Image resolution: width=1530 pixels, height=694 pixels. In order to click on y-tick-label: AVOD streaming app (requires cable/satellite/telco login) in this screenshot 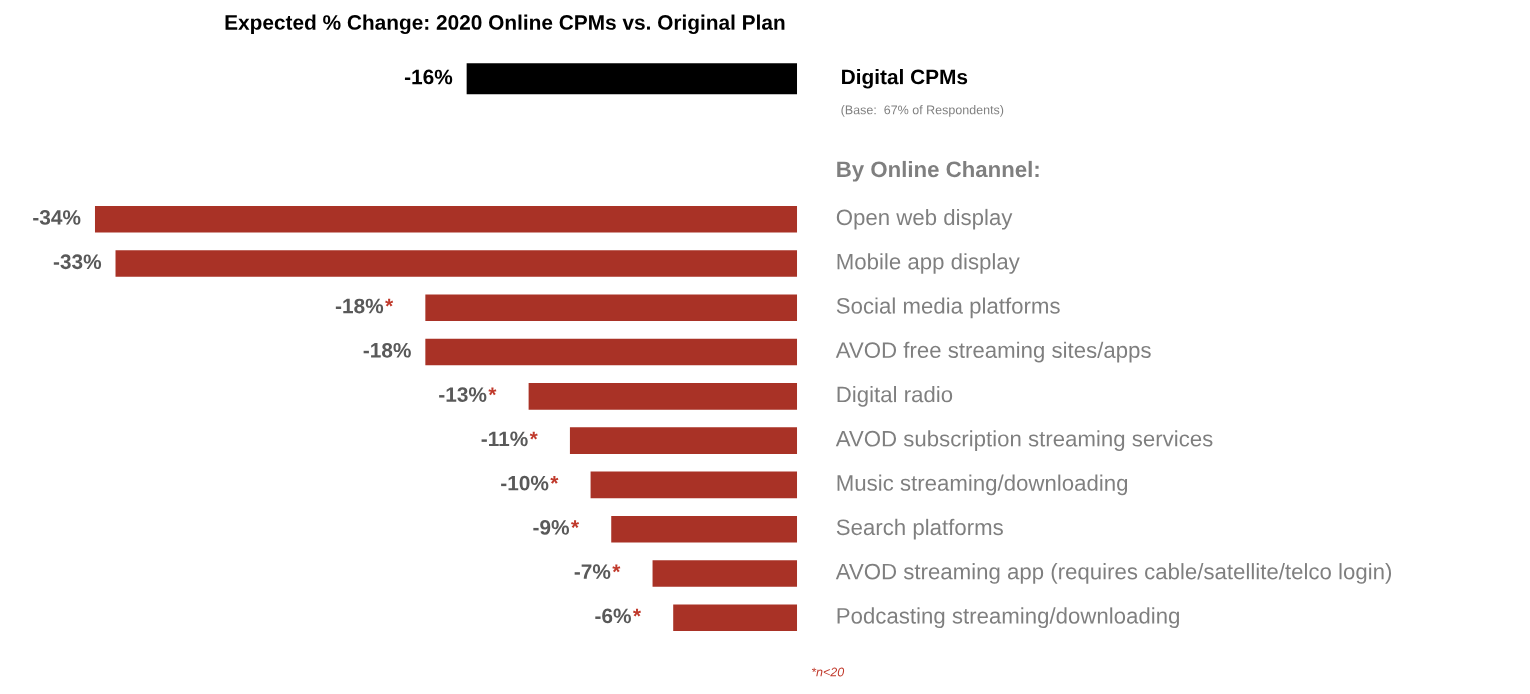, I will do `click(1113, 573)`.